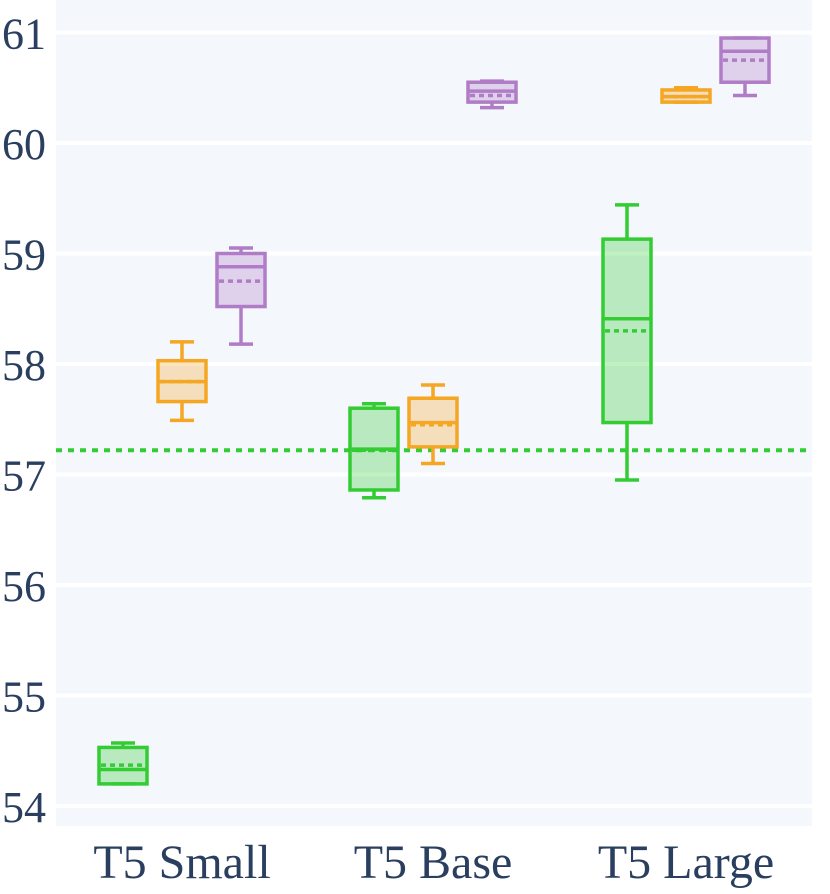 This screenshot has height=894, width=830. I want to click on y-tick-label: 55, so click(24, 697).